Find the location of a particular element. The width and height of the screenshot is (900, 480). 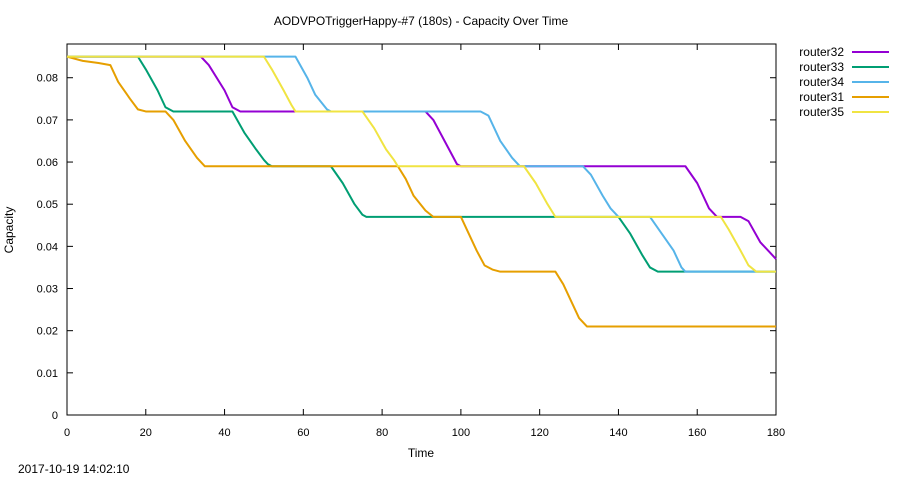

legend-label-router31: router31 is located at coordinates (821, 97).